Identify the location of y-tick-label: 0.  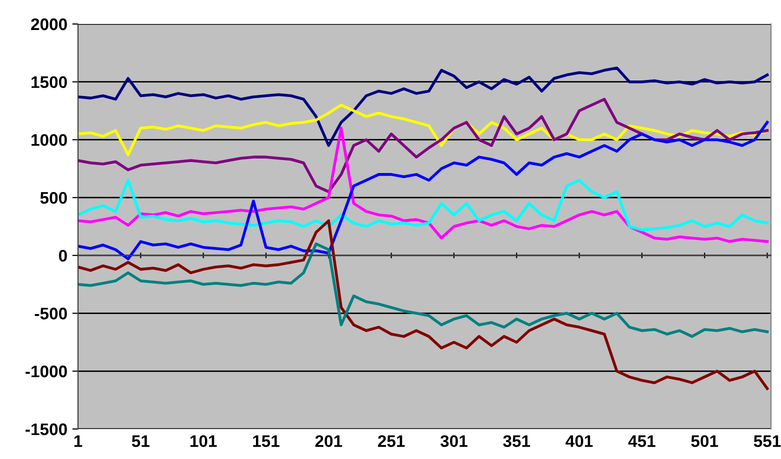
(62, 256).